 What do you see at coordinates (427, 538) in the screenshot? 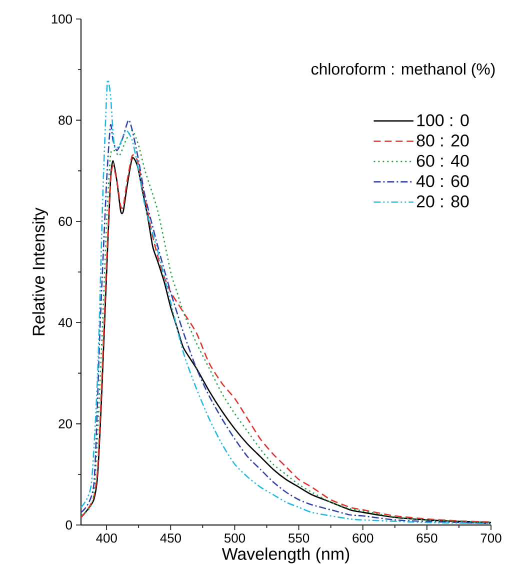
I see `x-tick-label: 650` at bounding box center [427, 538].